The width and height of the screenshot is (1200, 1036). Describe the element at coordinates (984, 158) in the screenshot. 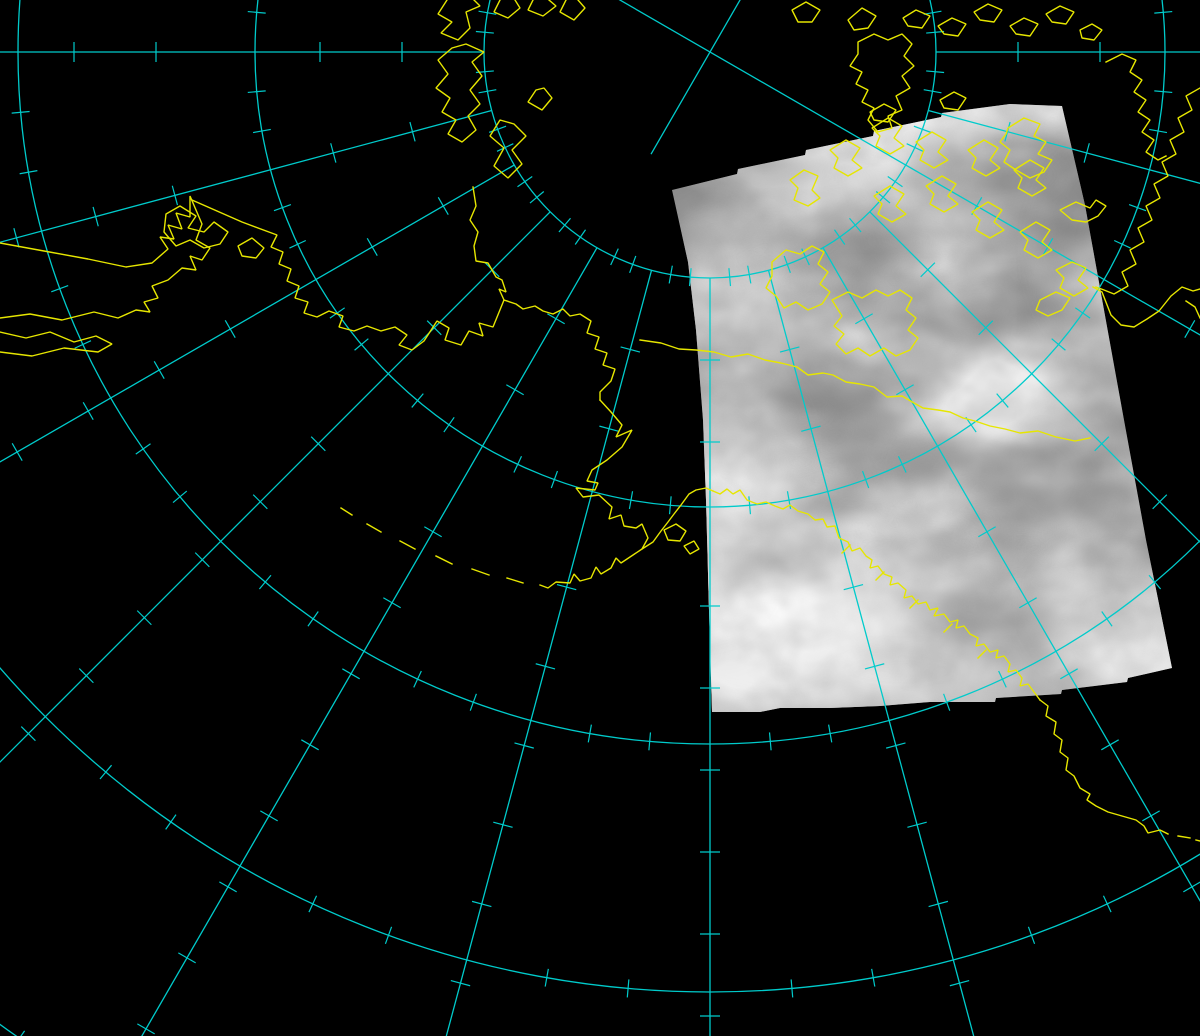

I see `coastline-arctic-island-q7` at that location.